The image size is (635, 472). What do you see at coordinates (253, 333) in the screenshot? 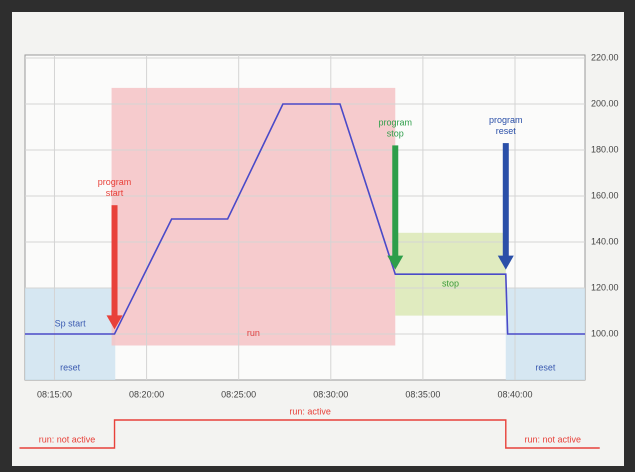
I see `region-label: run` at bounding box center [253, 333].